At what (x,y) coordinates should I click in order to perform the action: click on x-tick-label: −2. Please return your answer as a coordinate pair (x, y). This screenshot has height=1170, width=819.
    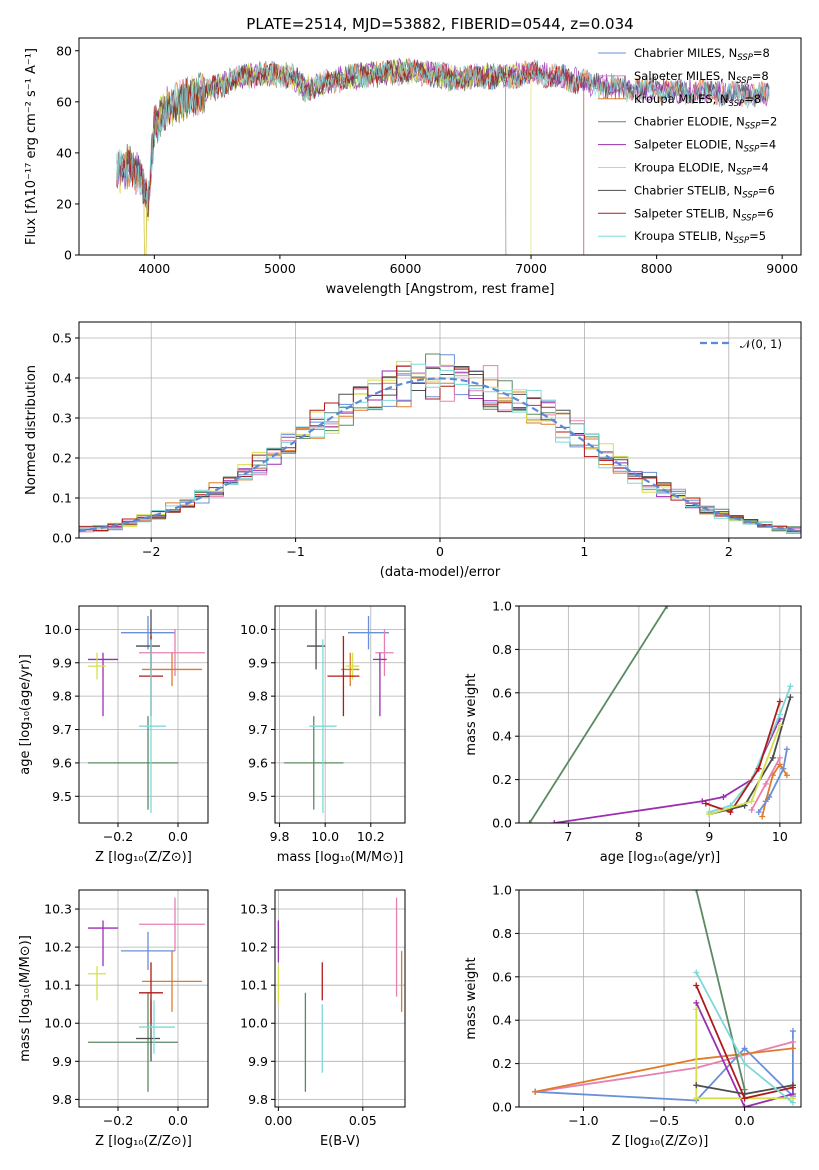
    Looking at the image, I should click on (151, 551).